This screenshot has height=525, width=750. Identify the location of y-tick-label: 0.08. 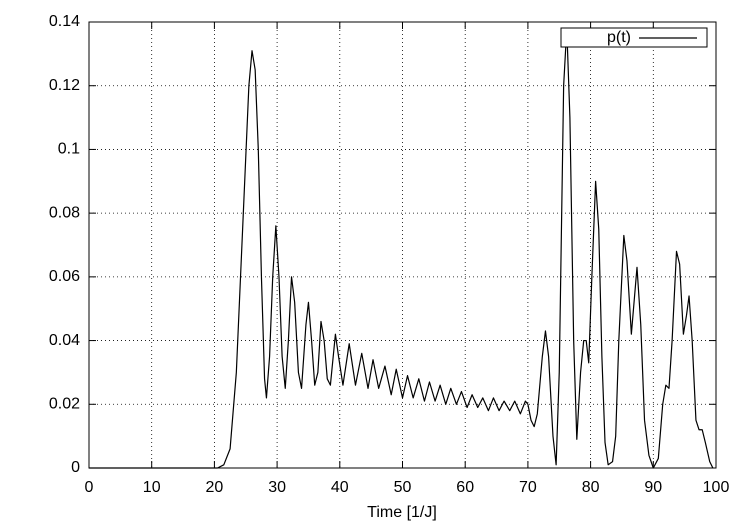
(64, 212).